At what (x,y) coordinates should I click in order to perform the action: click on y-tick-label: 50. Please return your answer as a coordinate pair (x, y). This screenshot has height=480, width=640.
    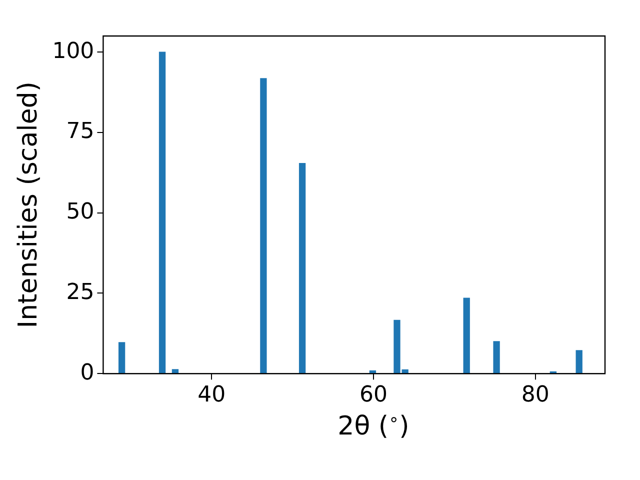
    Looking at the image, I should click on (80, 212).